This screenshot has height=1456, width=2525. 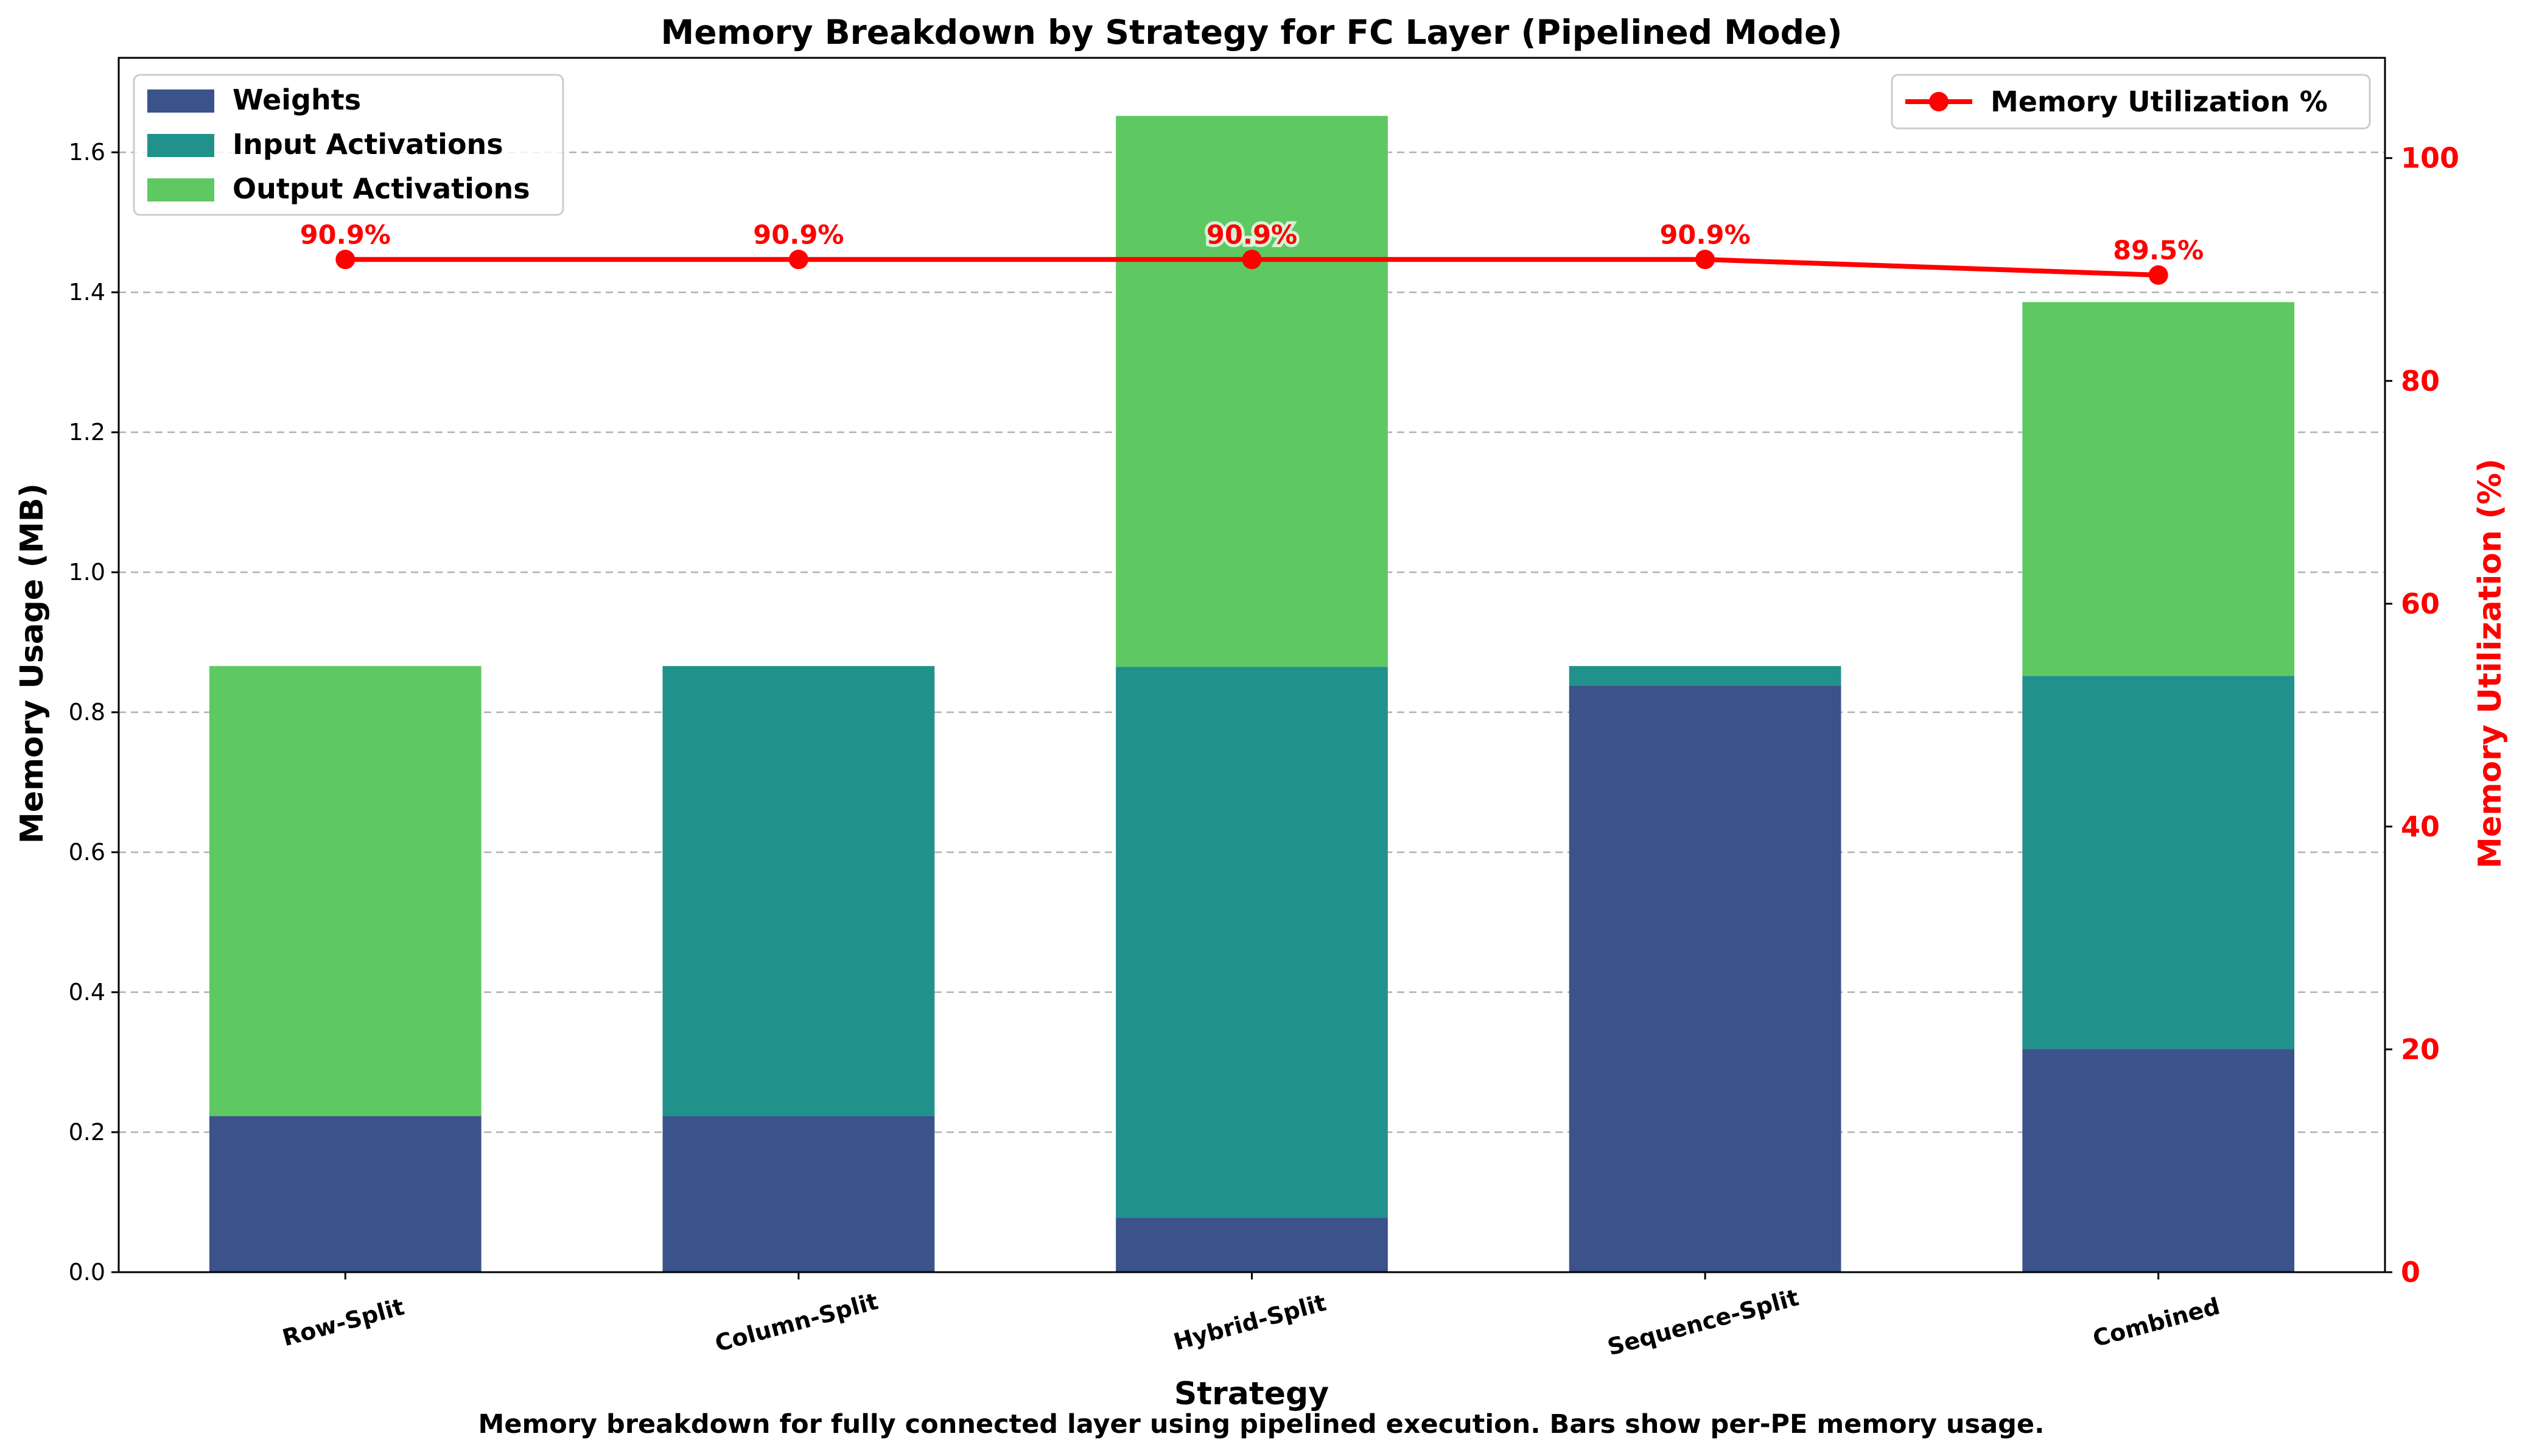 I want to click on x-tick-label: Sequence-Split, so click(x=1703, y=1322).